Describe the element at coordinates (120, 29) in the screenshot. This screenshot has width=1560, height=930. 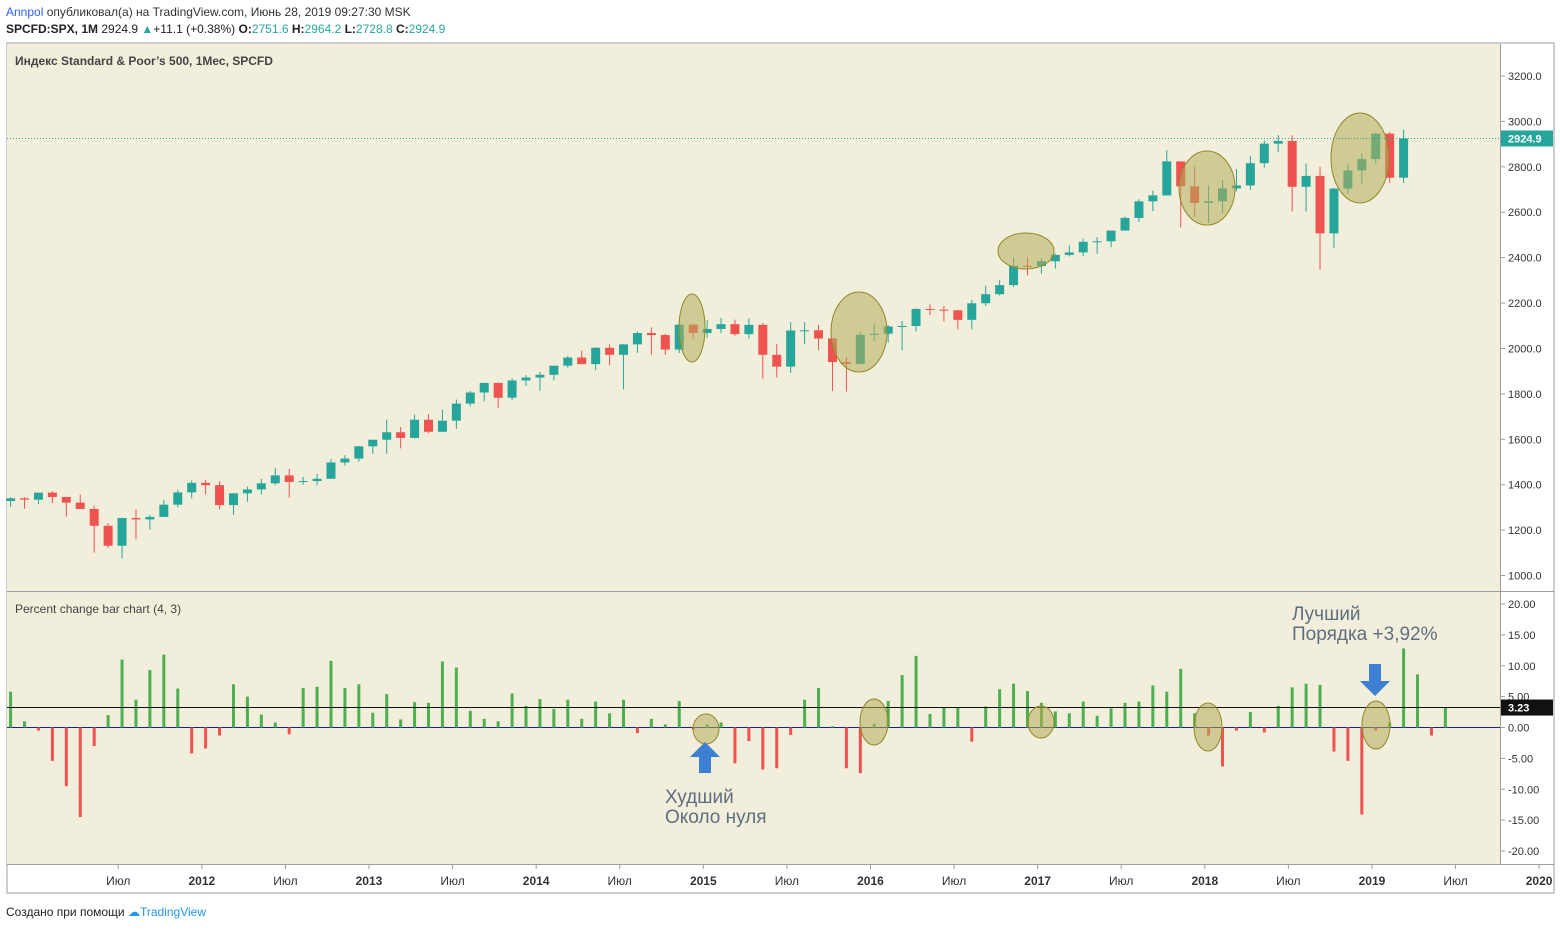
I see `last-price: 2924.9` at that location.